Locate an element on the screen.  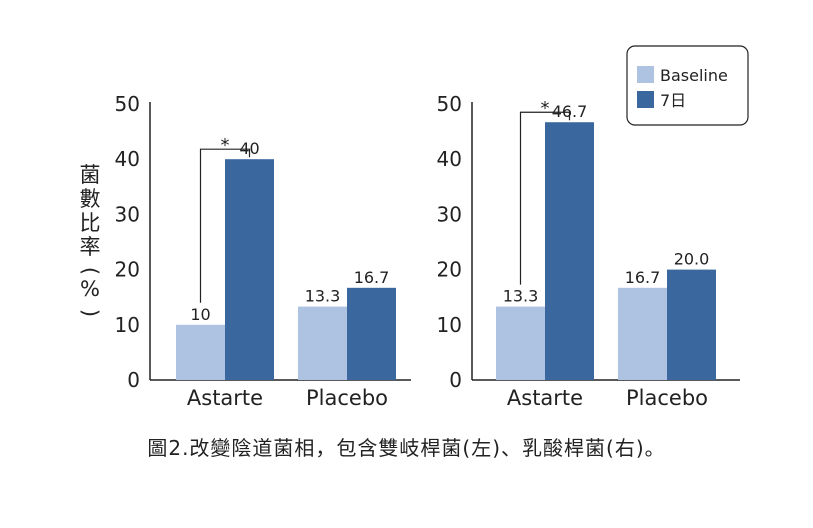
y-axis-title-char: 菌 is located at coordinates (90, 175).